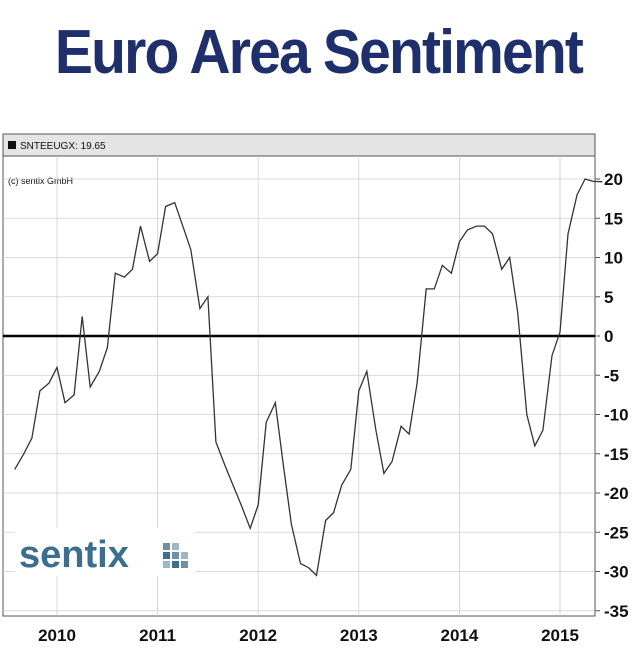 This screenshot has height=650, width=637. I want to click on x-tick-label: 2010, so click(57, 635).